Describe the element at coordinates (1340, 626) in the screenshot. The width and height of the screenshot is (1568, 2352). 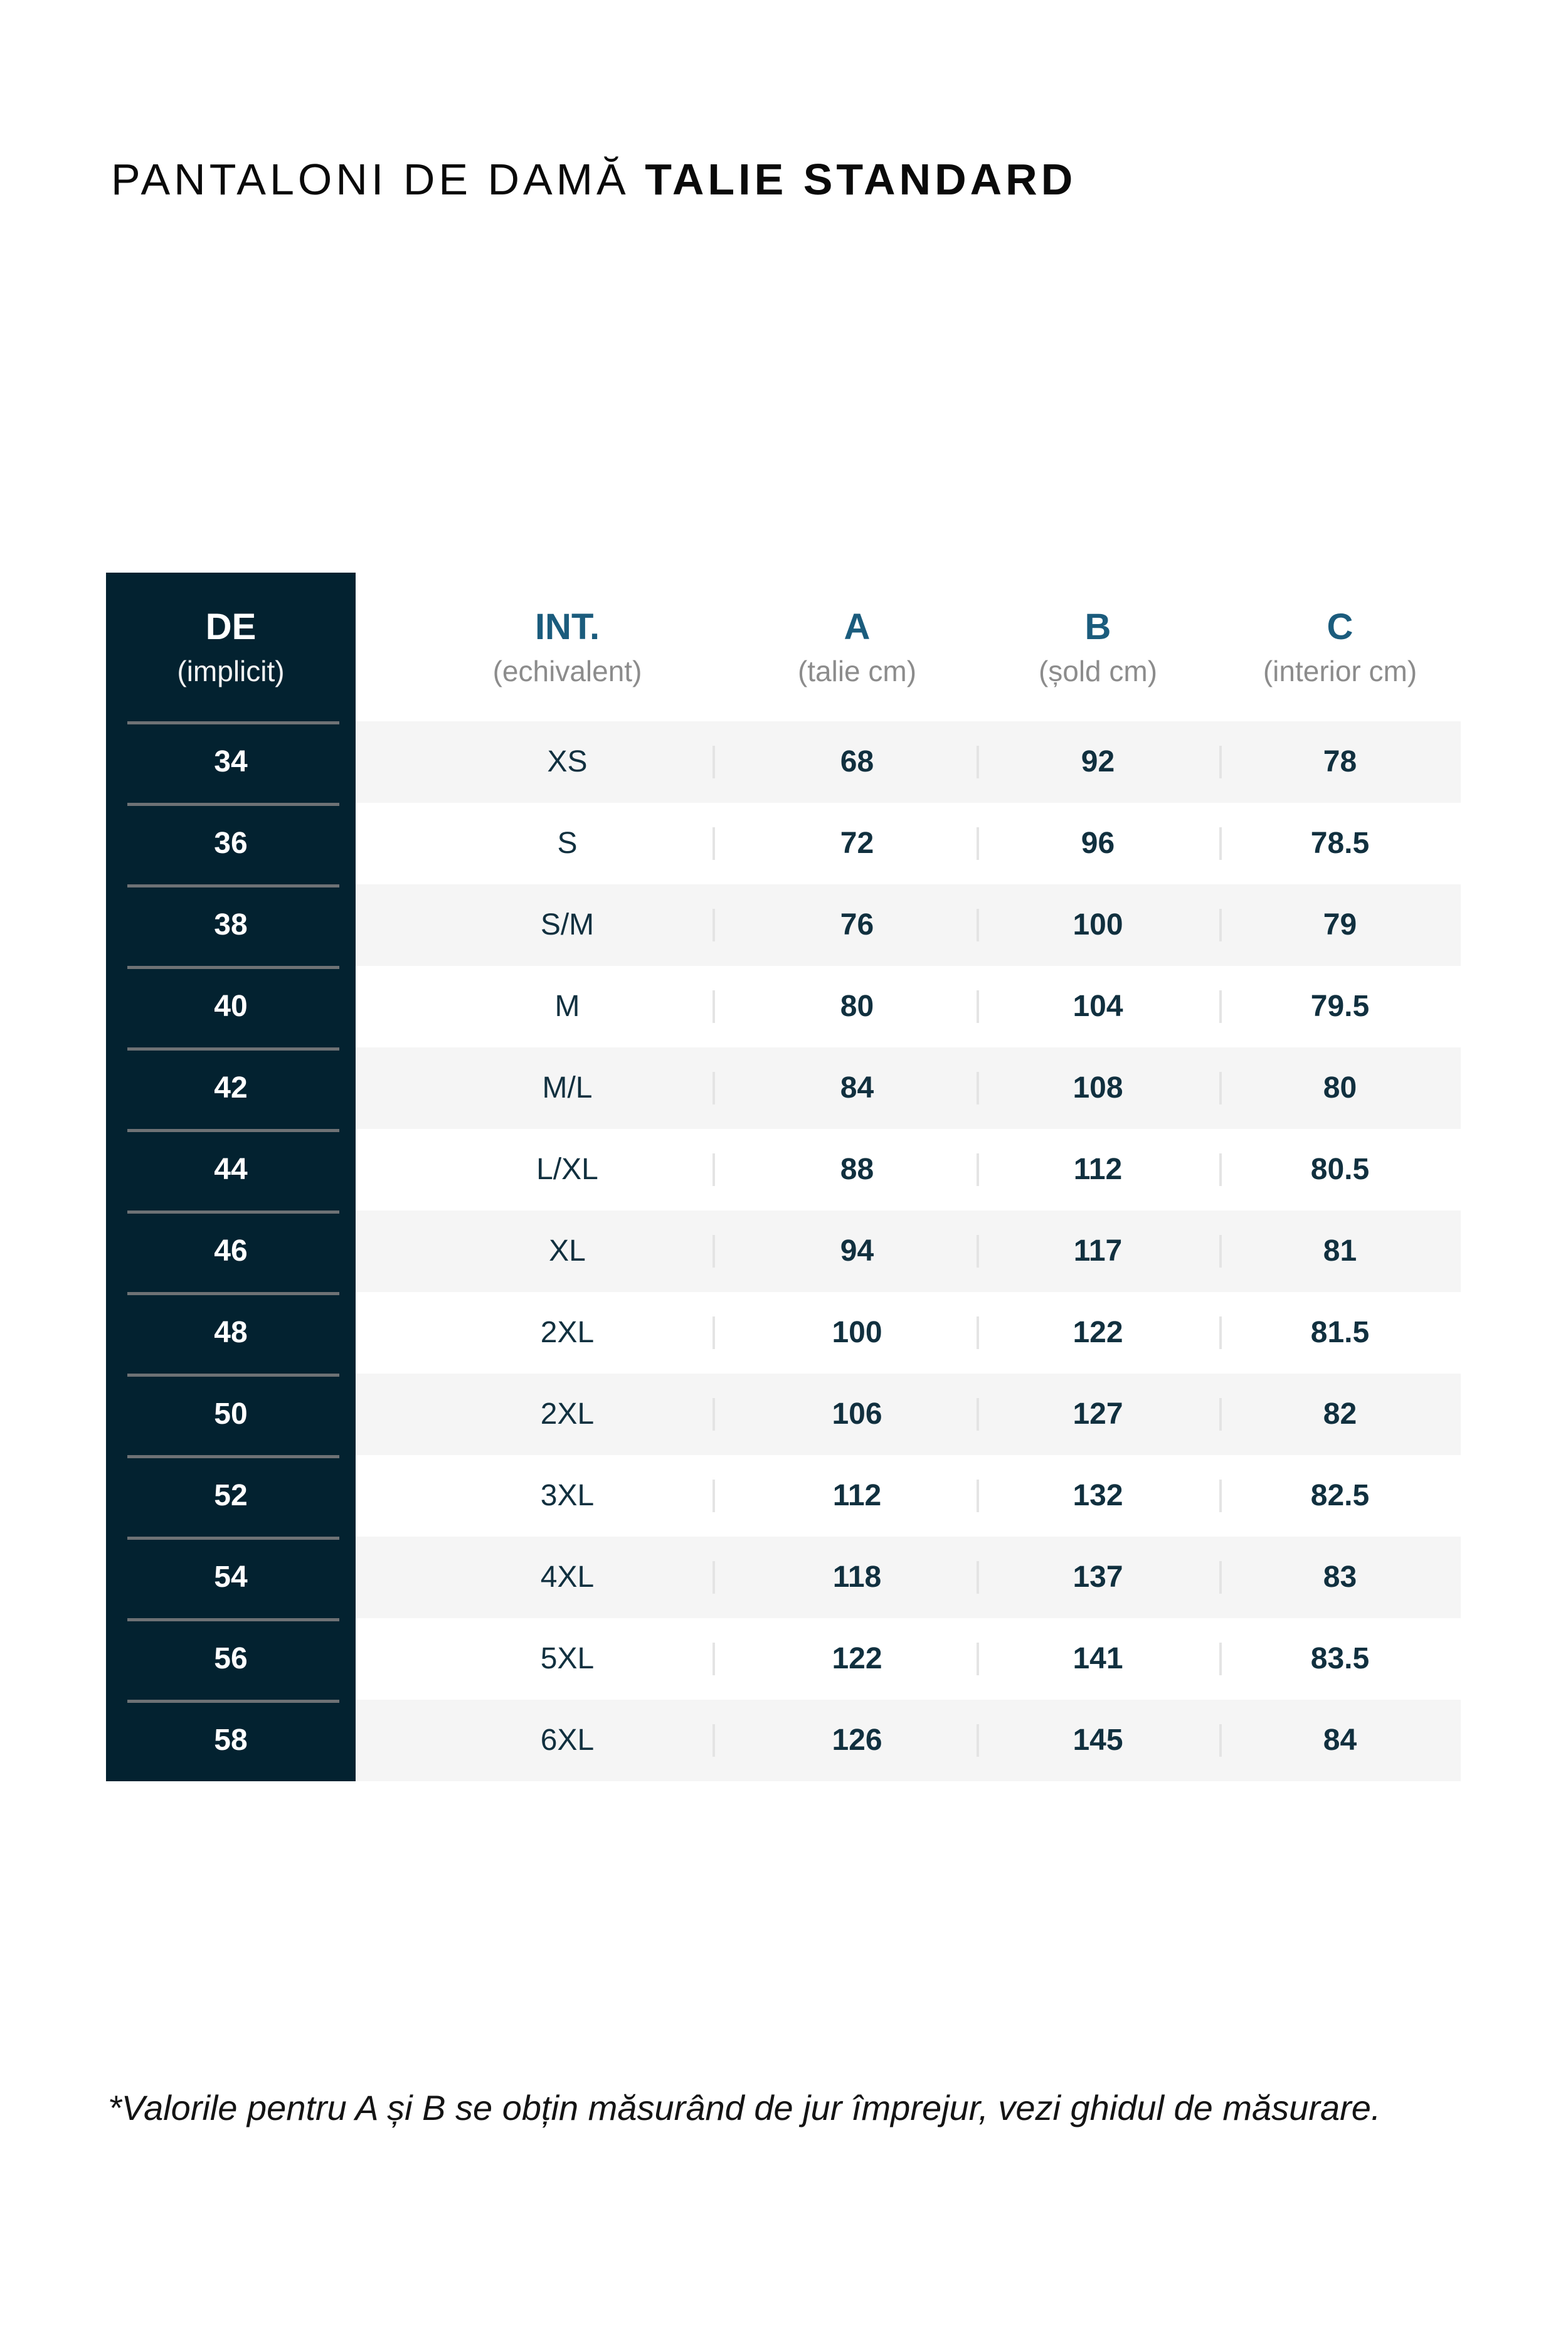
I see `header-label-c: C` at that location.